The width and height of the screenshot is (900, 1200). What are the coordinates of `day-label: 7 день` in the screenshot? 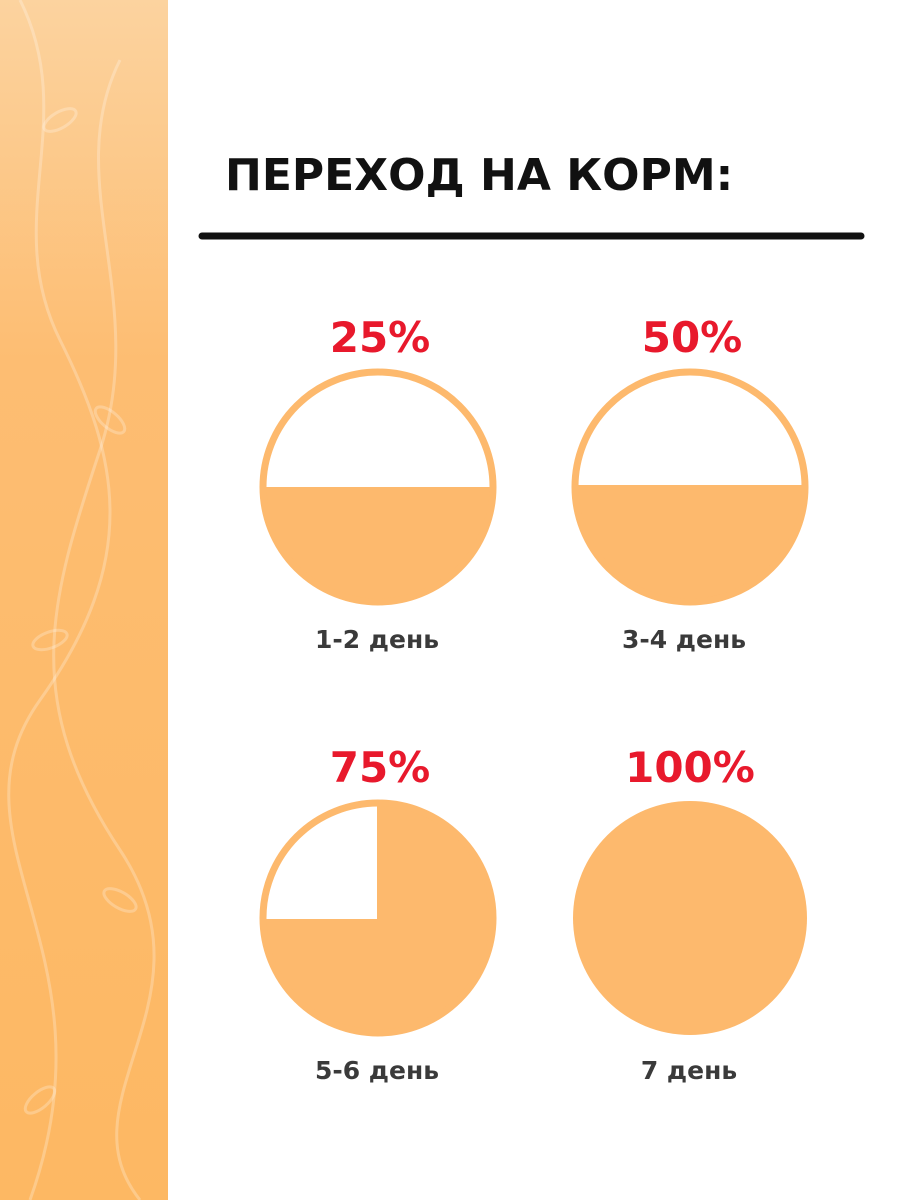 It's located at (689, 1070).